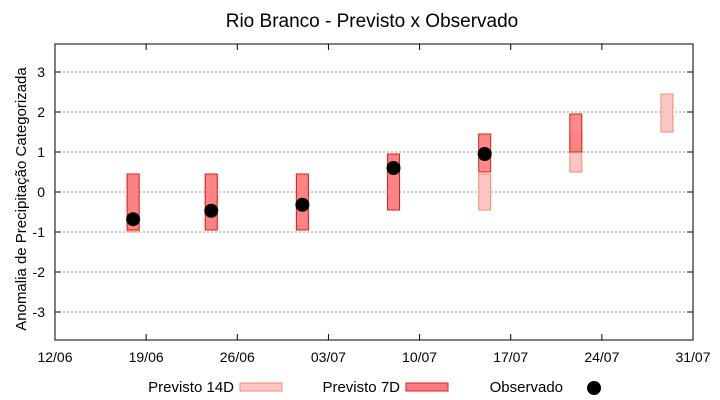 This screenshot has height=400, width=720. I want to click on legend-label: Previsto 7D, so click(361, 387).